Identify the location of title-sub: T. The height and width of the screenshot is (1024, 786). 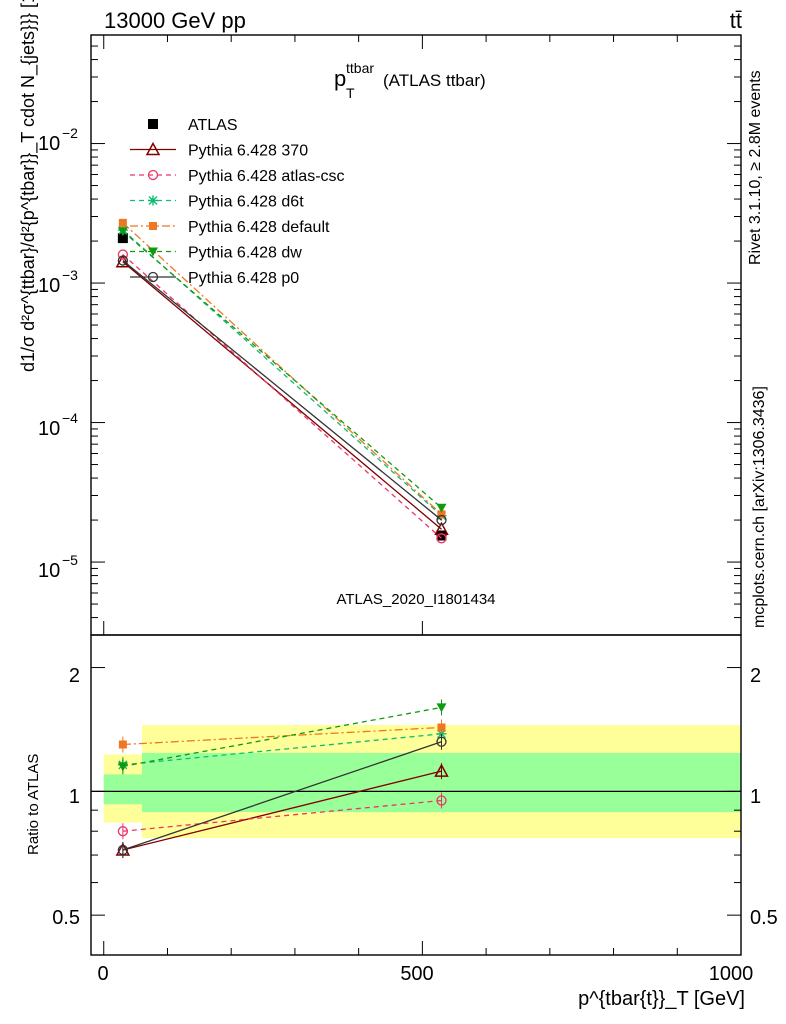
(350, 93).